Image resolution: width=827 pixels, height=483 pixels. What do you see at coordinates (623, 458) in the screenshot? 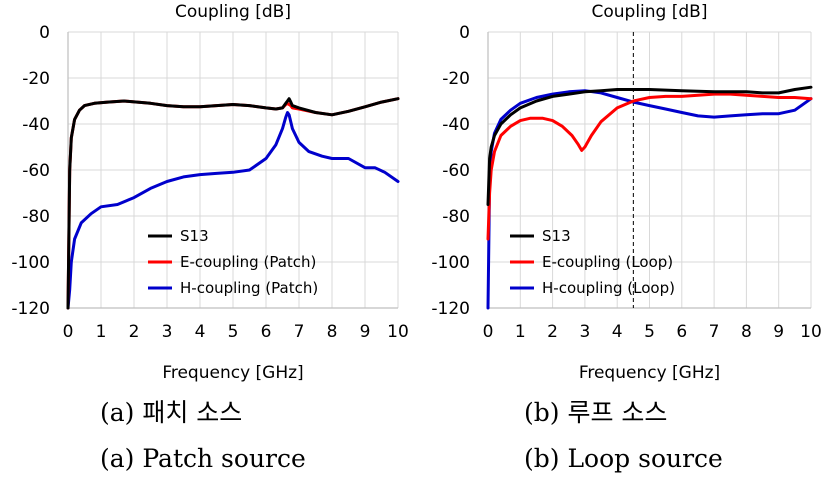
I see `caption-b-english: (b) Loop source` at bounding box center [623, 458].